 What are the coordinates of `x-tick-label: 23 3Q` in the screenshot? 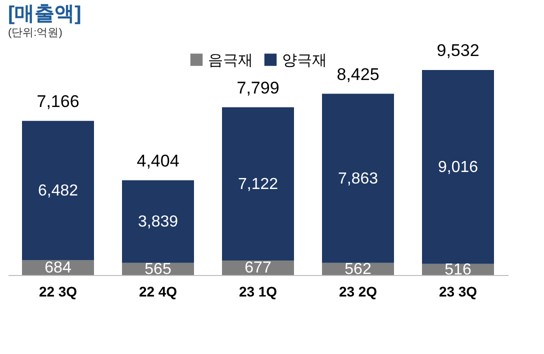 It's located at (458, 292).